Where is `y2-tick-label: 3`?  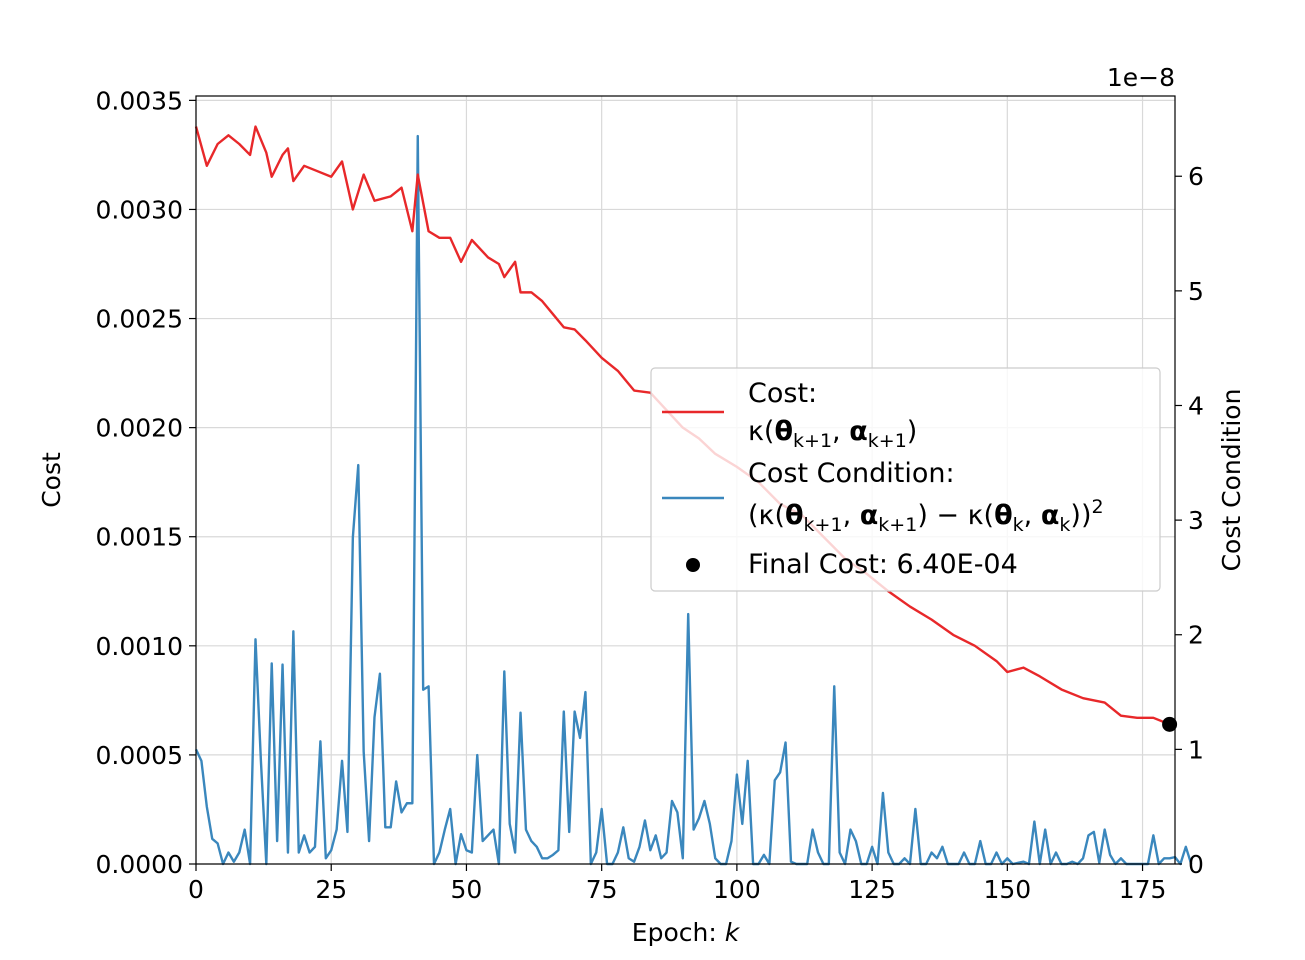
y2-tick-label: 3 is located at coordinates (1196, 520).